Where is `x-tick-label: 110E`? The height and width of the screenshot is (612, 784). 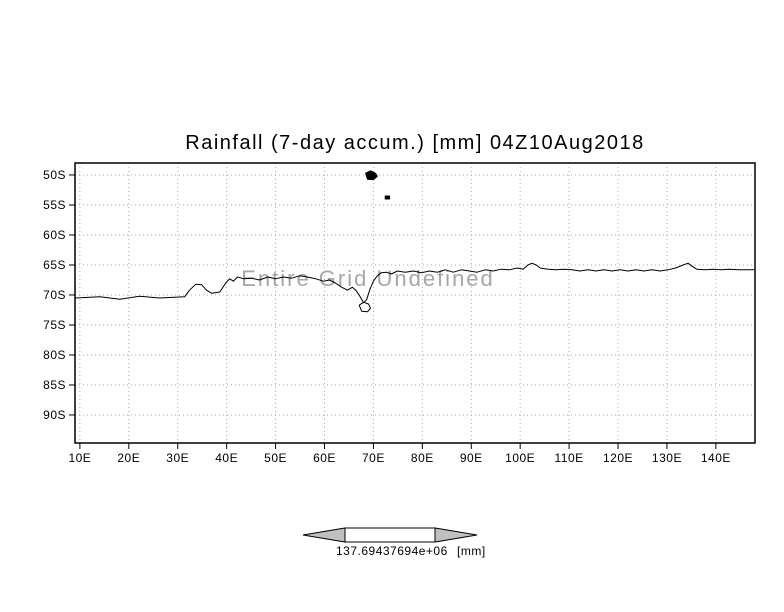 x-tick-label: 110E is located at coordinates (569, 458).